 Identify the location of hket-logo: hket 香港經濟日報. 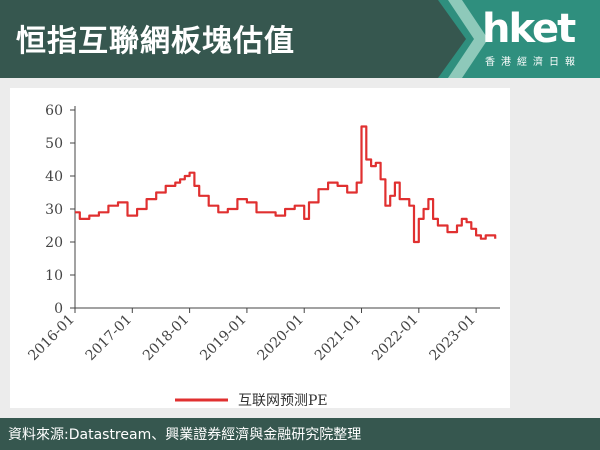
(519, 39).